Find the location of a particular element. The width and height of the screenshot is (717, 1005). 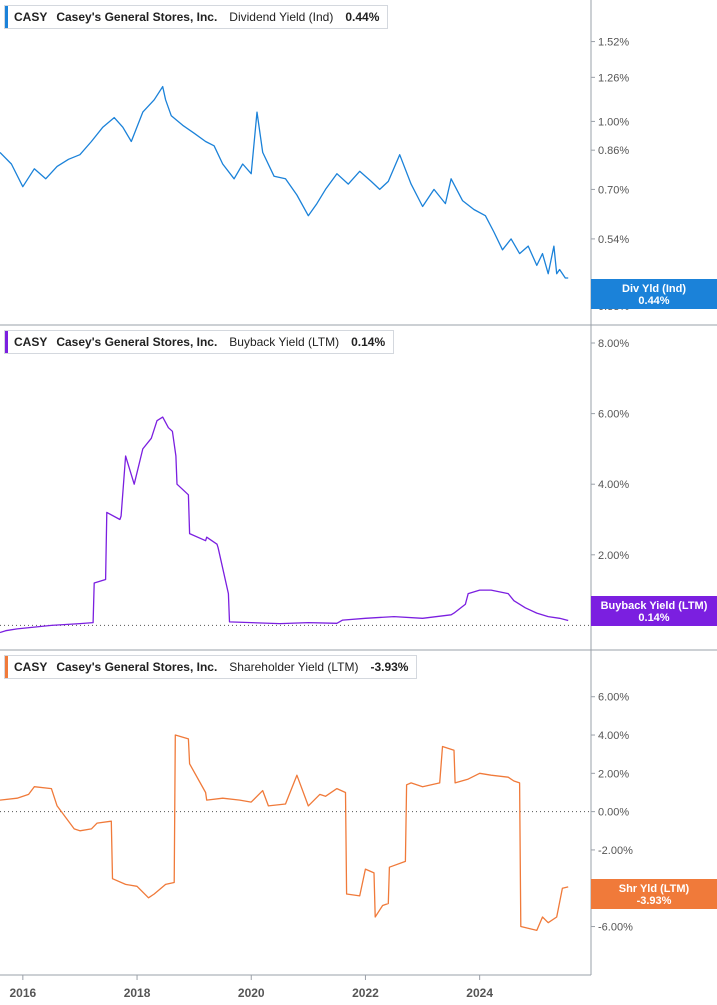

y-tick-label: 1.52% is located at coordinates (613, 43).